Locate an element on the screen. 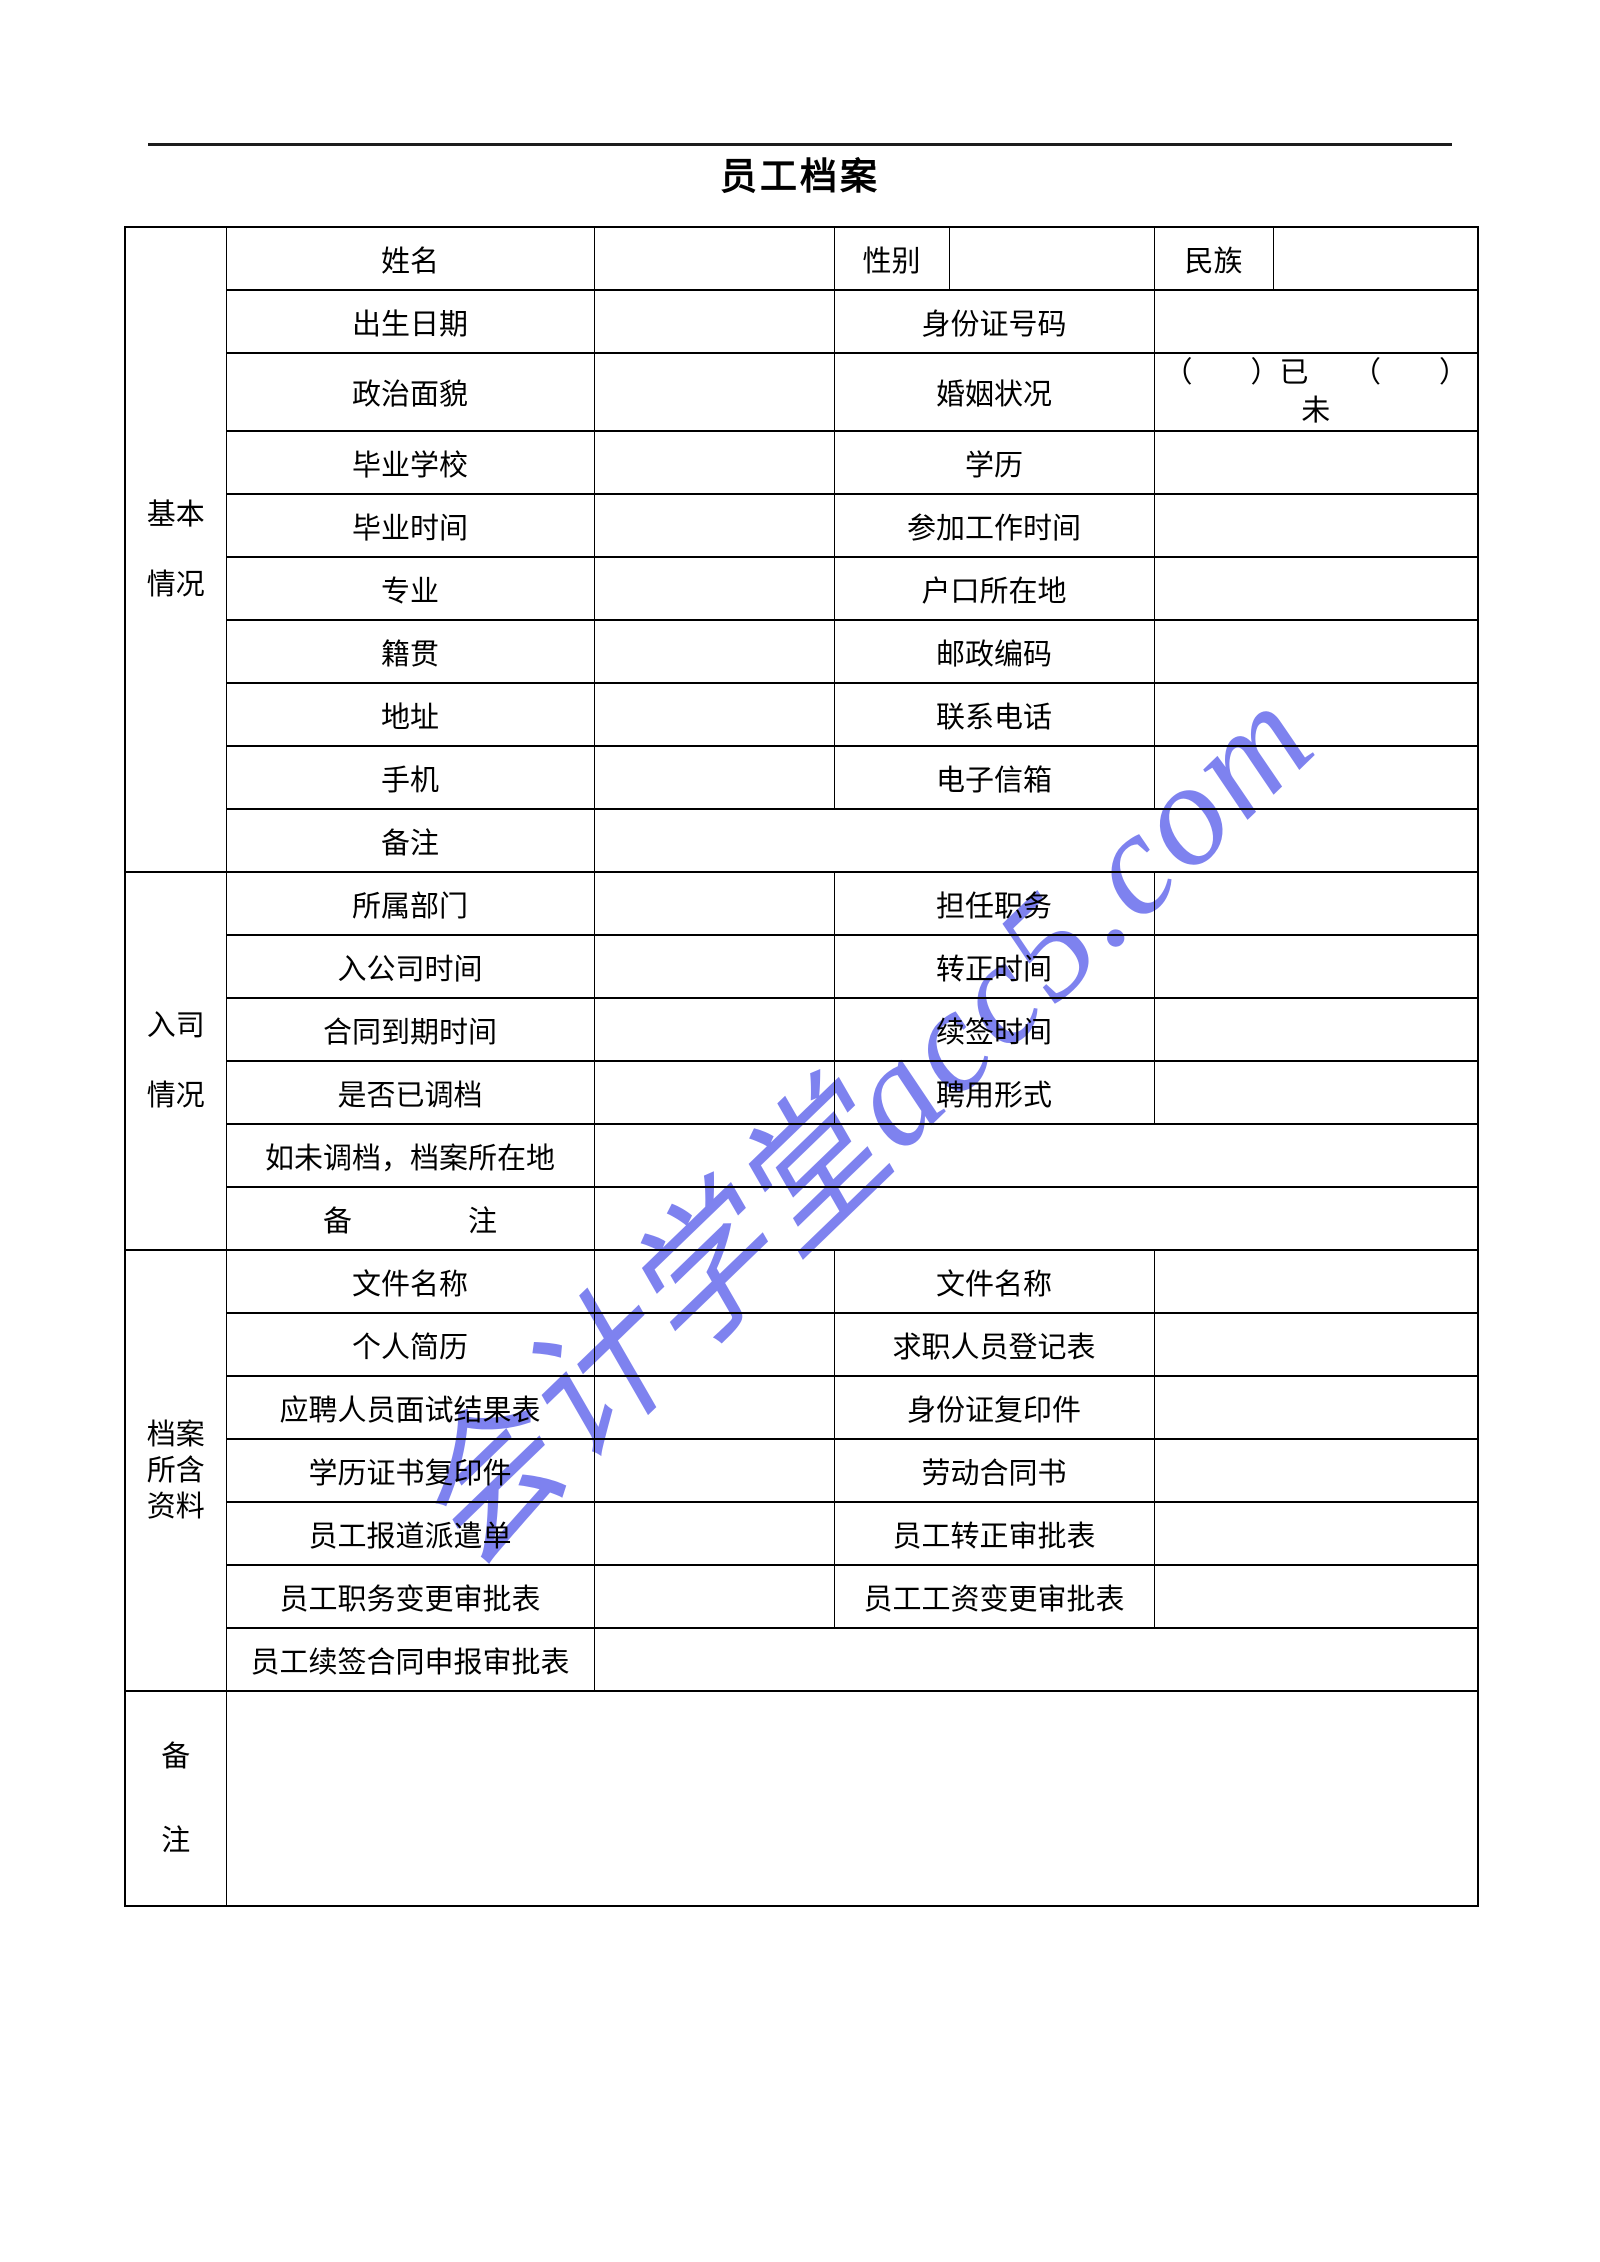 The width and height of the screenshot is (1600, 2262). field-label-cell: 续签时间 is located at coordinates (994, 1029).